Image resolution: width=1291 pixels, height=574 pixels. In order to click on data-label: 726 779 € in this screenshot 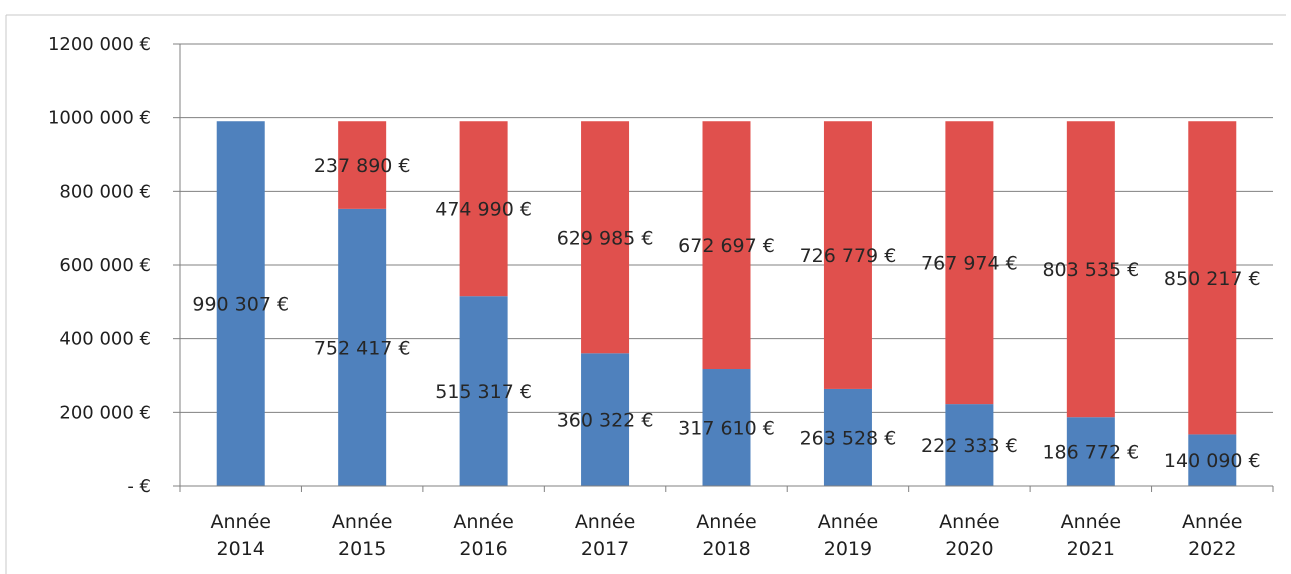, I will do `click(848, 256)`.